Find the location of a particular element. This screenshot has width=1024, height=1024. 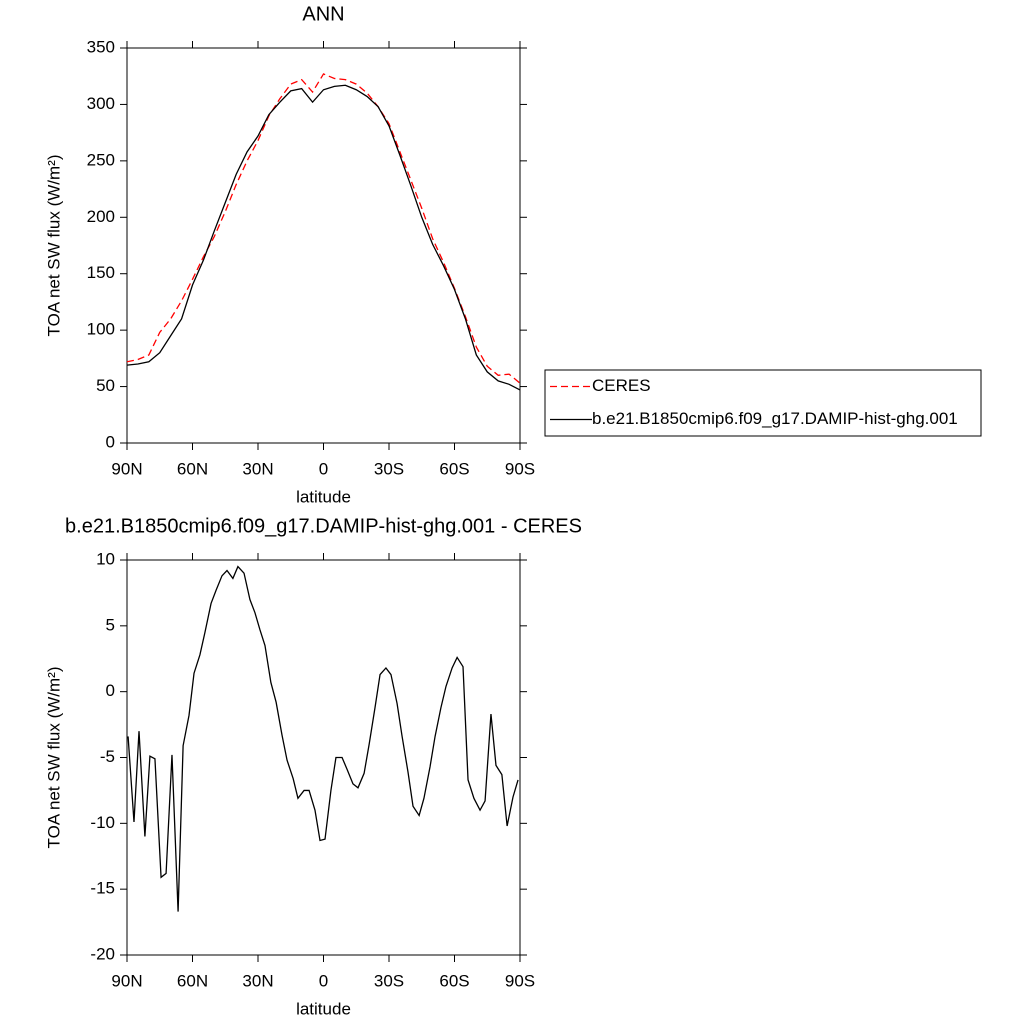

y-tick-label: 250 is located at coordinates (101, 159).